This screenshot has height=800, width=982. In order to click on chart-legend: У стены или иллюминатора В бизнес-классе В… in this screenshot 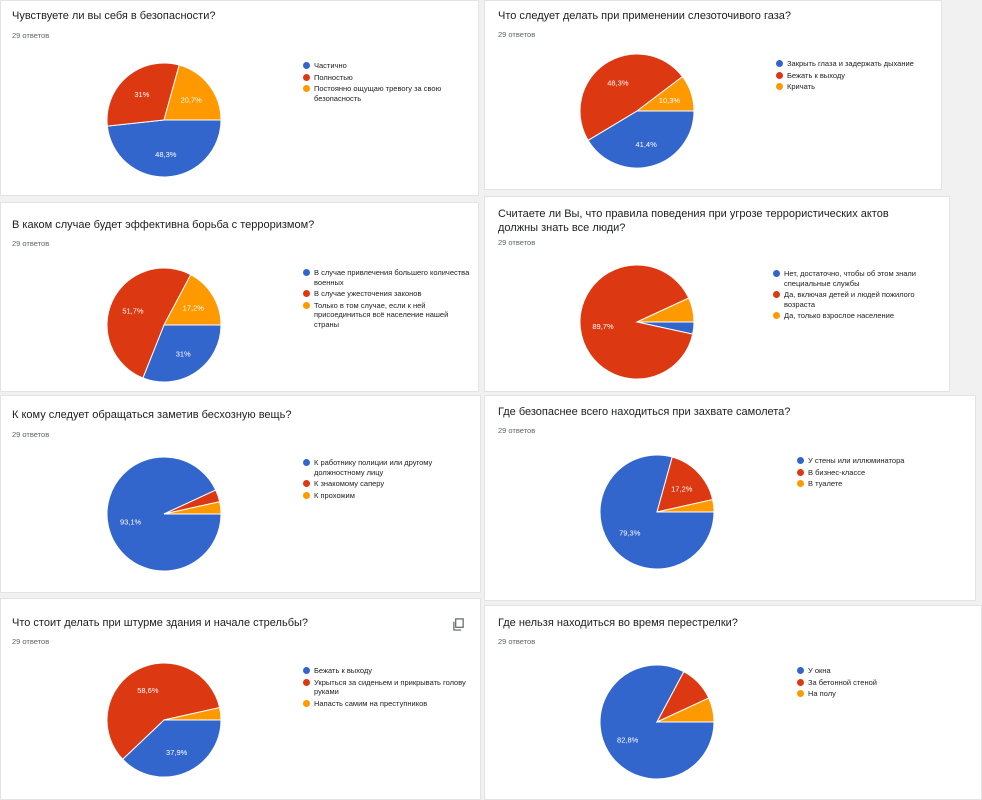, I will do `click(882, 473)`.